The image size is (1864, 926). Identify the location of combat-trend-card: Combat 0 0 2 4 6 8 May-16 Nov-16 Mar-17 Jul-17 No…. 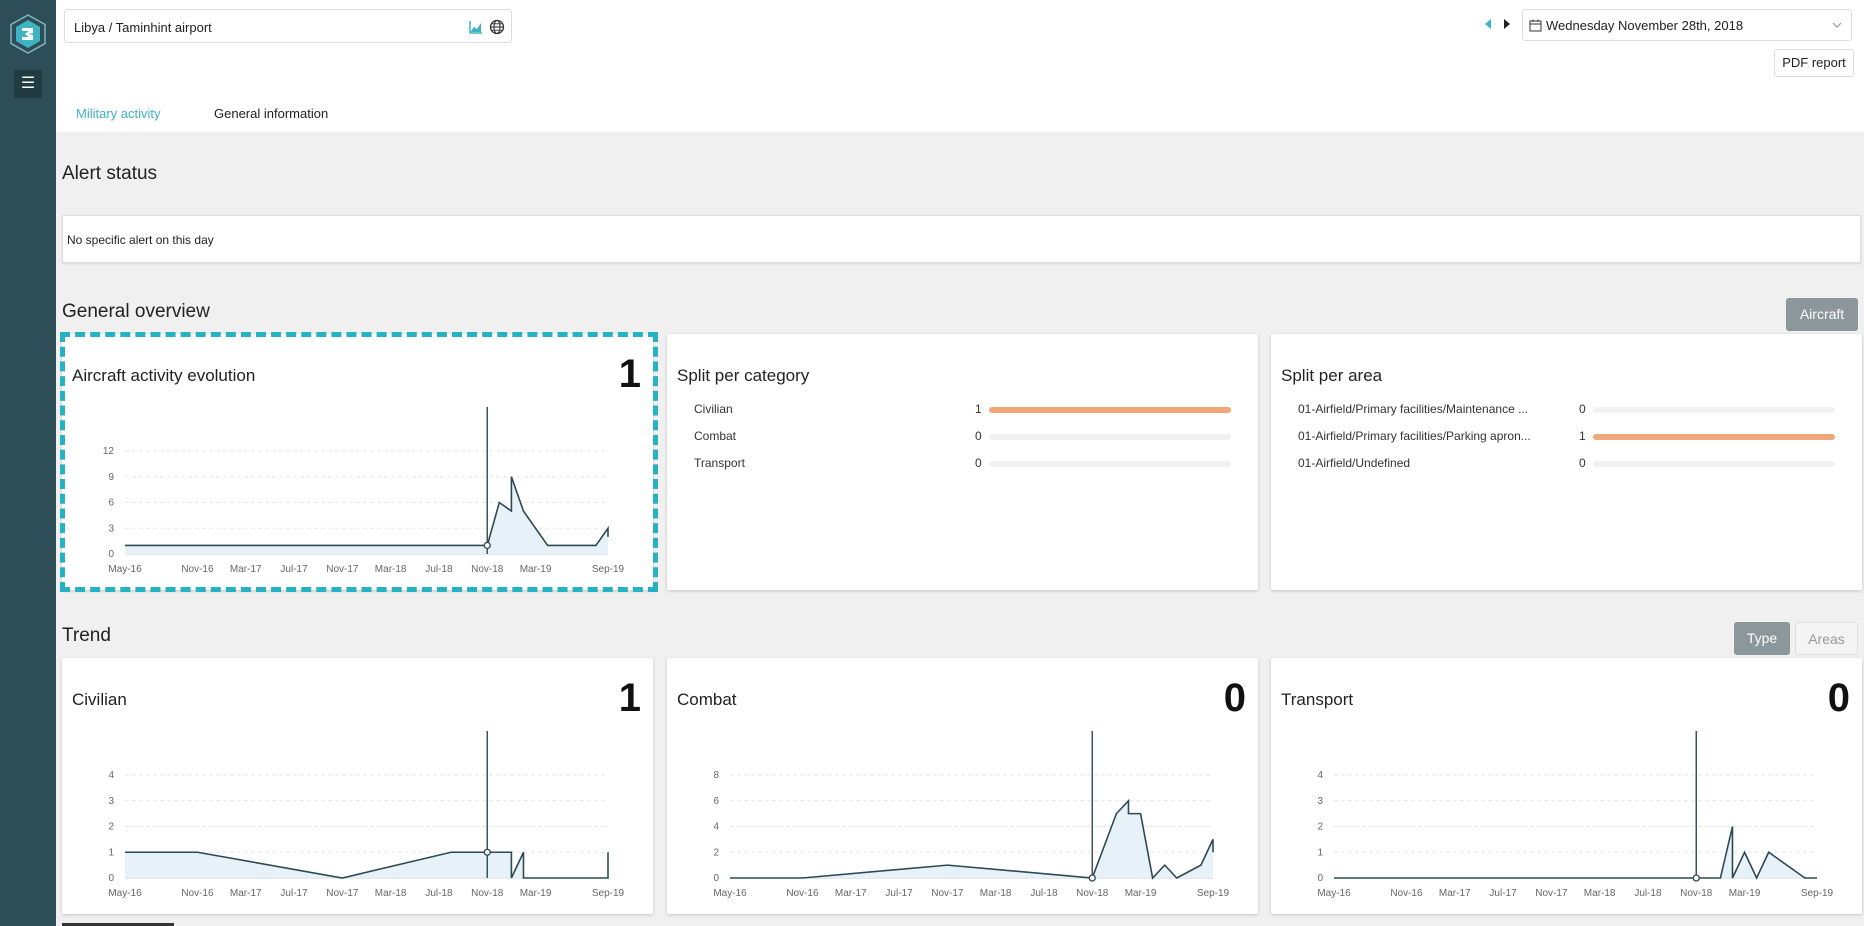
(962, 786).